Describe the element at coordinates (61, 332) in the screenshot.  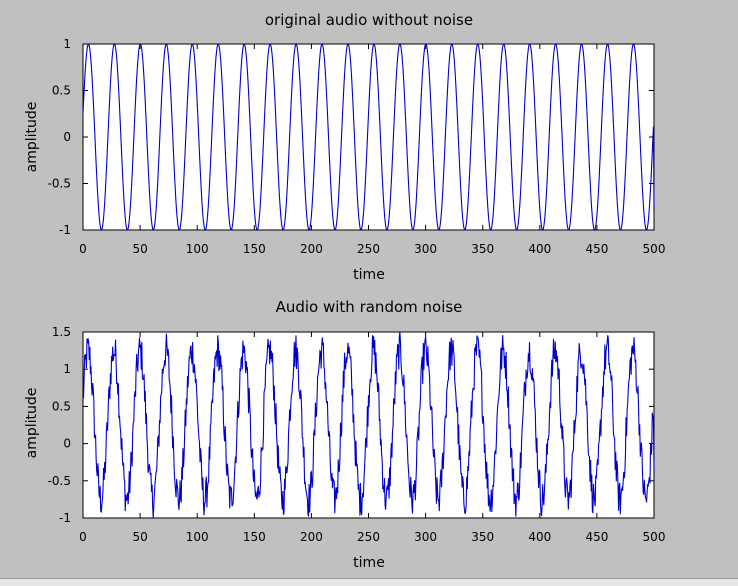
I see `y-tick-label: 1.5` at that location.